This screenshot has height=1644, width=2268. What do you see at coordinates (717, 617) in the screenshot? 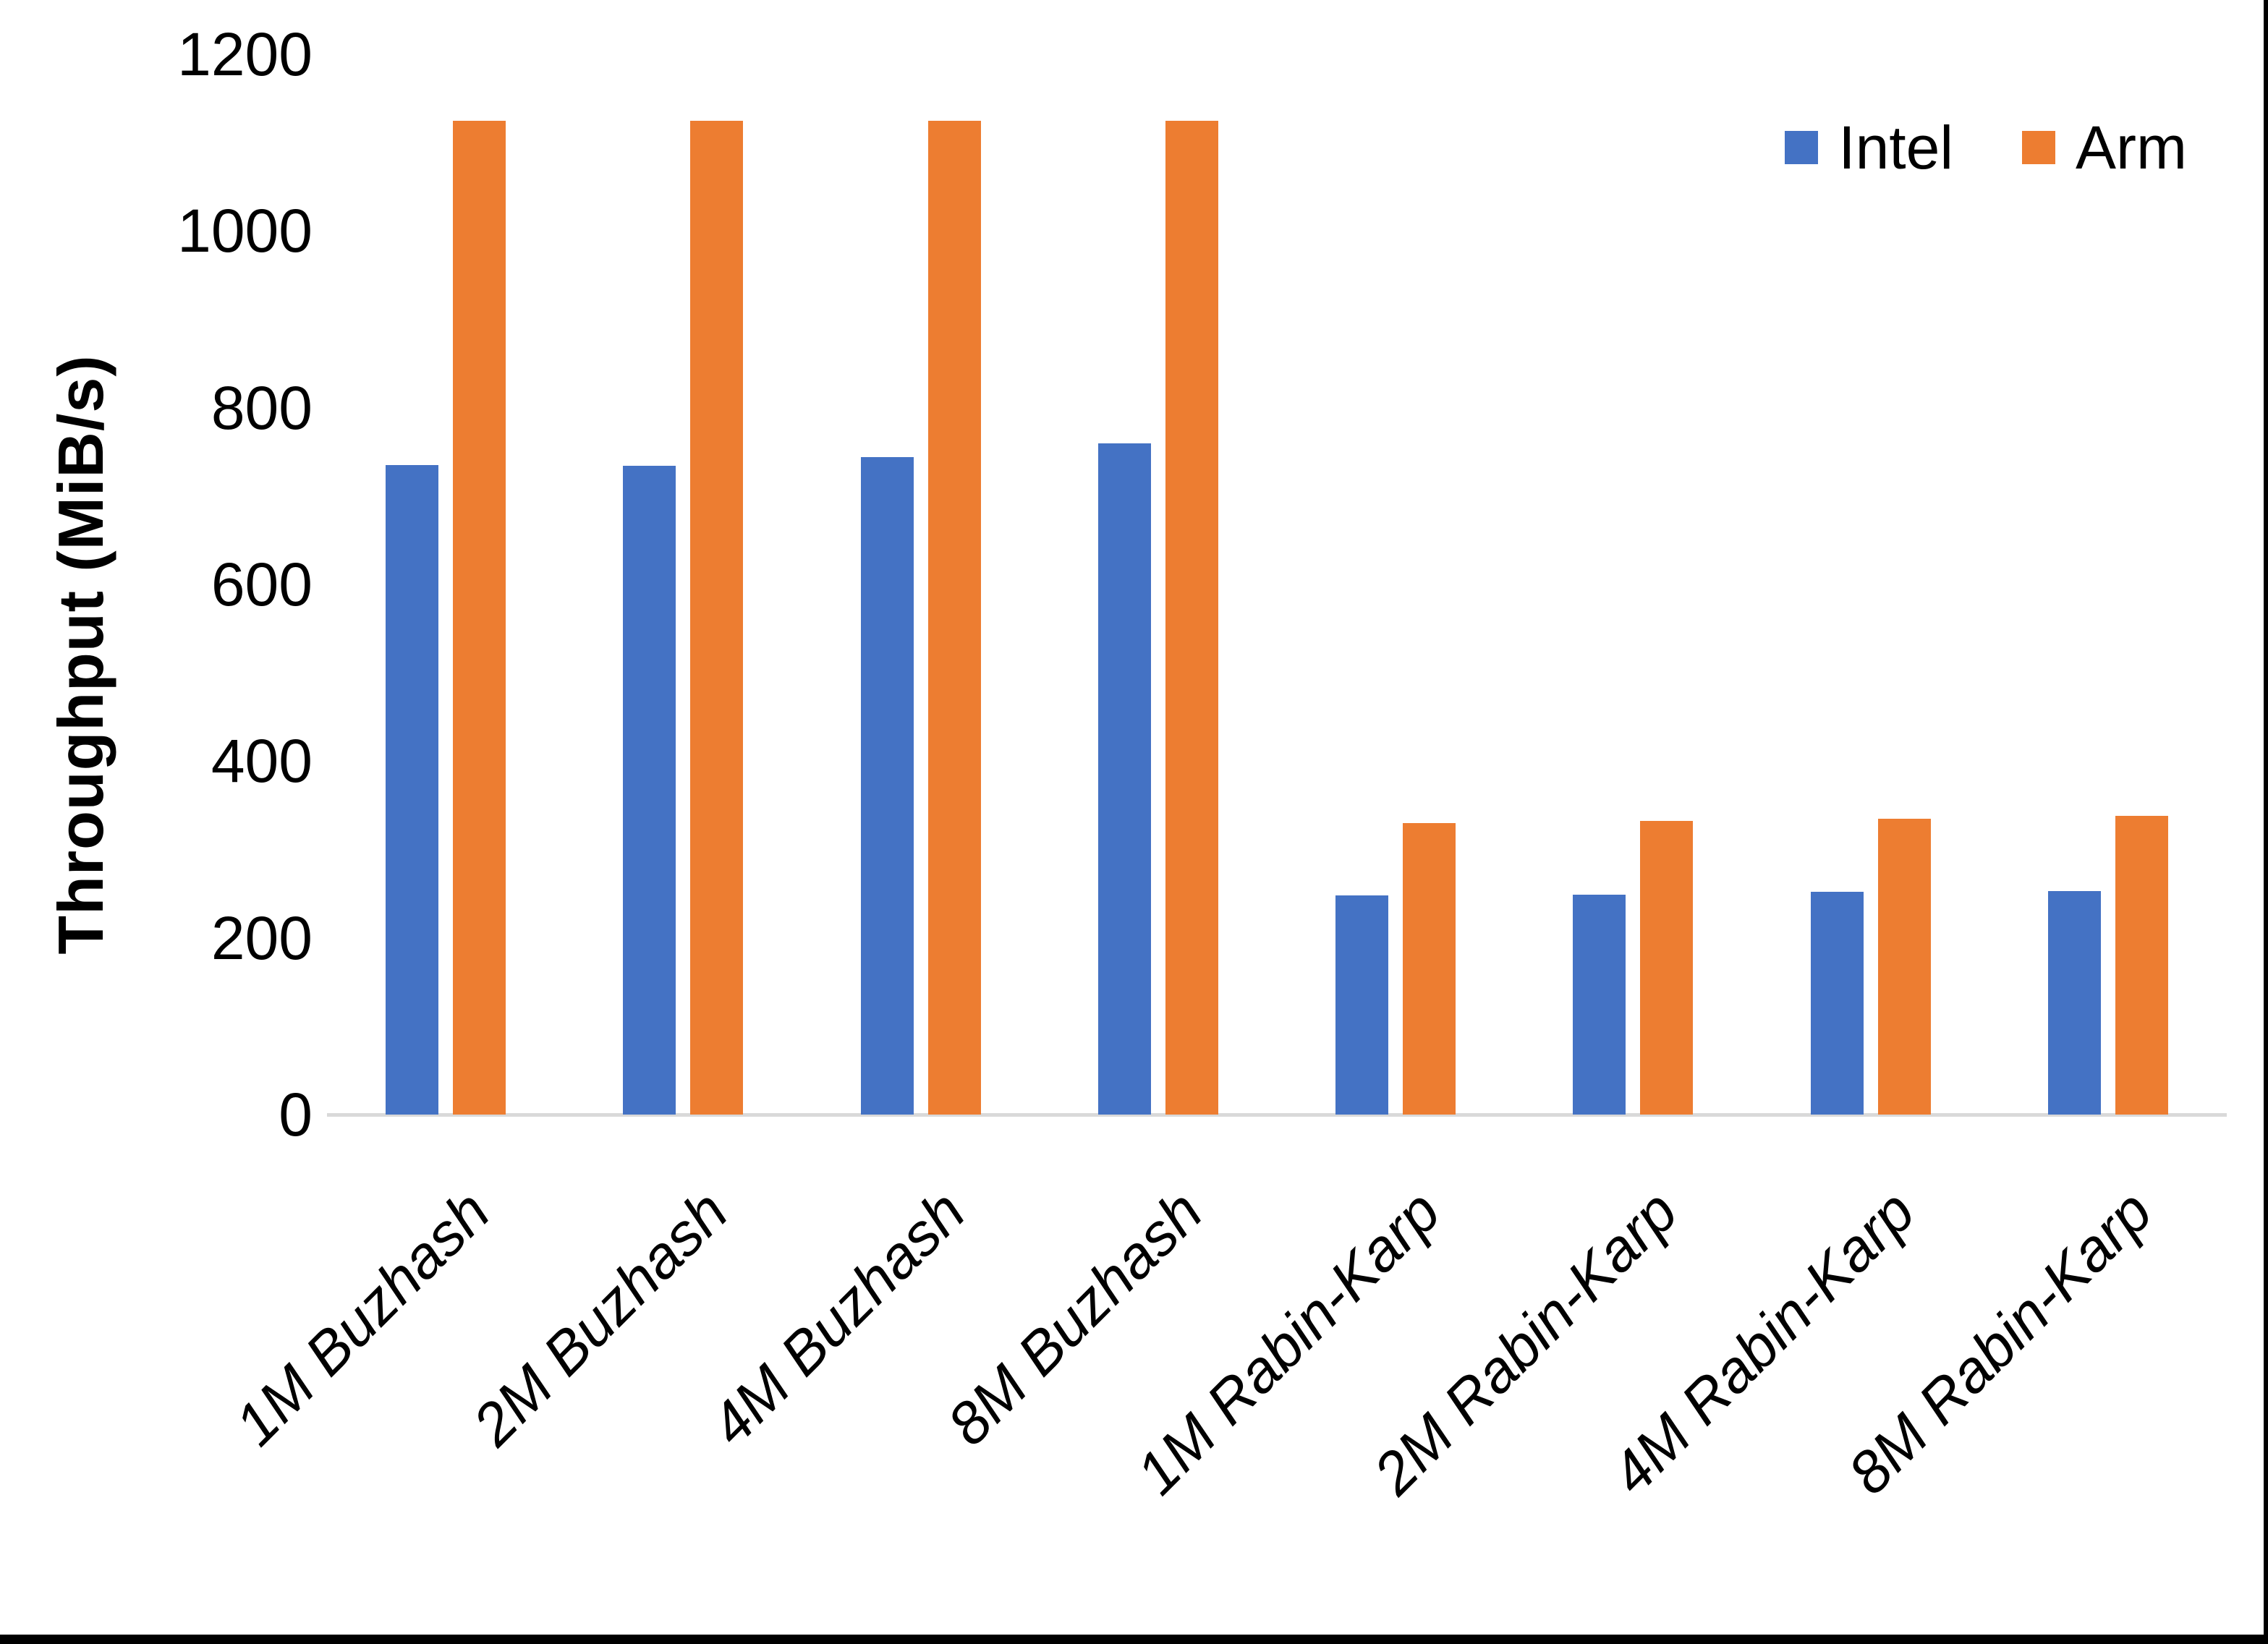
I see `bar-arm-2m-buzhash` at bounding box center [717, 617].